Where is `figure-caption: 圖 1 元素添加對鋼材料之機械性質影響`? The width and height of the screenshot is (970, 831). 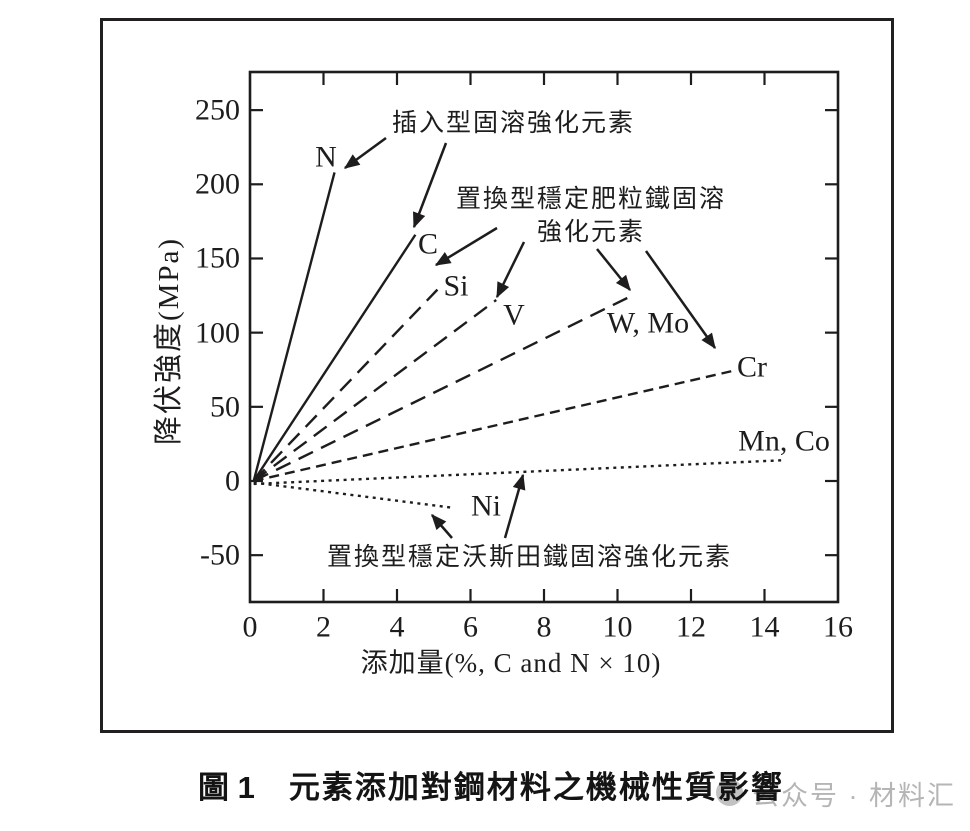 figure-caption: 圖 1 元素添加對鋼材料之機械性質影響 is located at coordinates (491, 784).